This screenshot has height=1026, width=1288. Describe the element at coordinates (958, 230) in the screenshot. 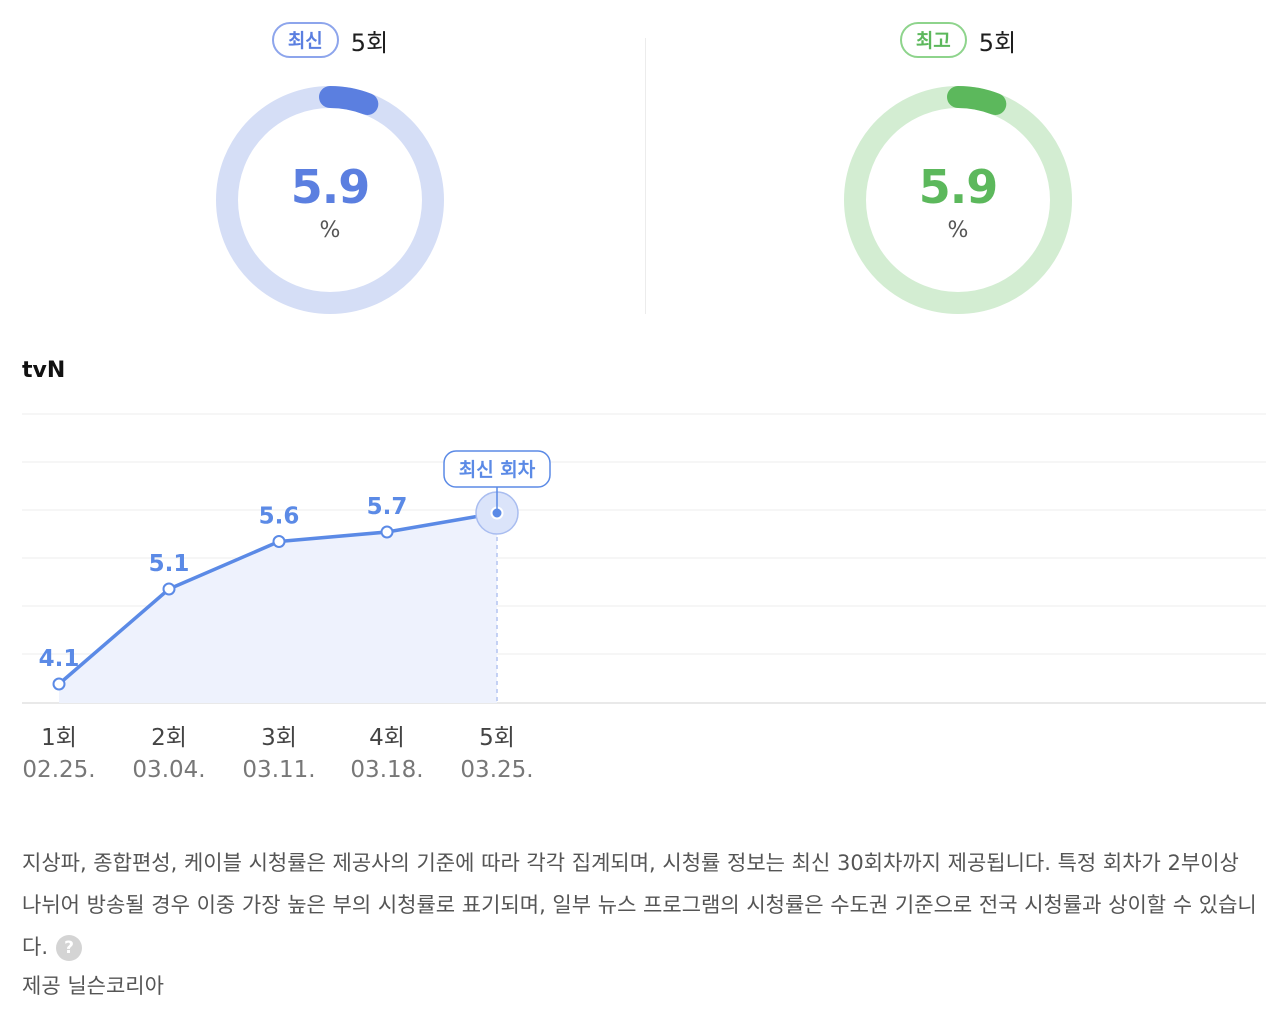

I see `best-rating-unit: %` at that location.